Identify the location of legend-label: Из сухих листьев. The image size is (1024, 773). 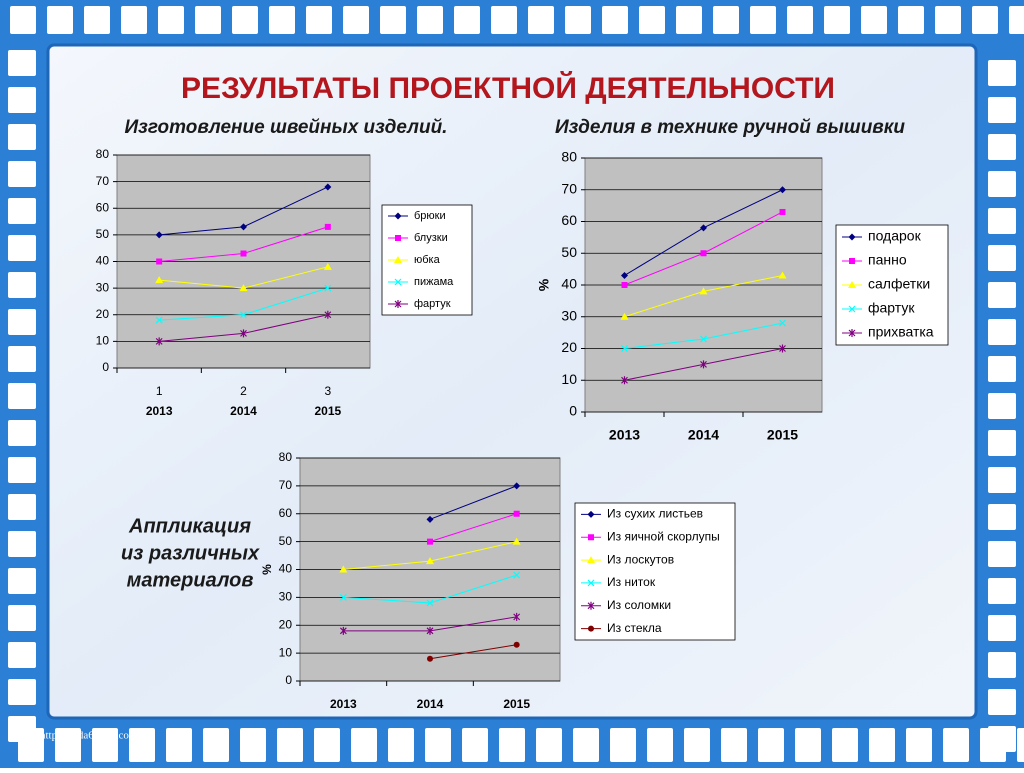
(655, 514).